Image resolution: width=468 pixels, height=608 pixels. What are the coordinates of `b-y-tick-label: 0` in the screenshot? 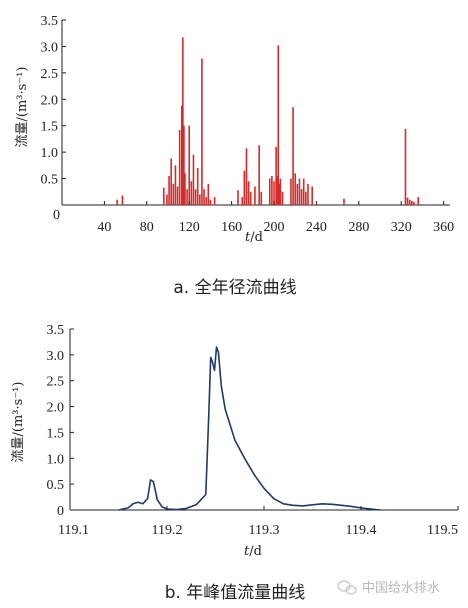 It's located at (60, 511).